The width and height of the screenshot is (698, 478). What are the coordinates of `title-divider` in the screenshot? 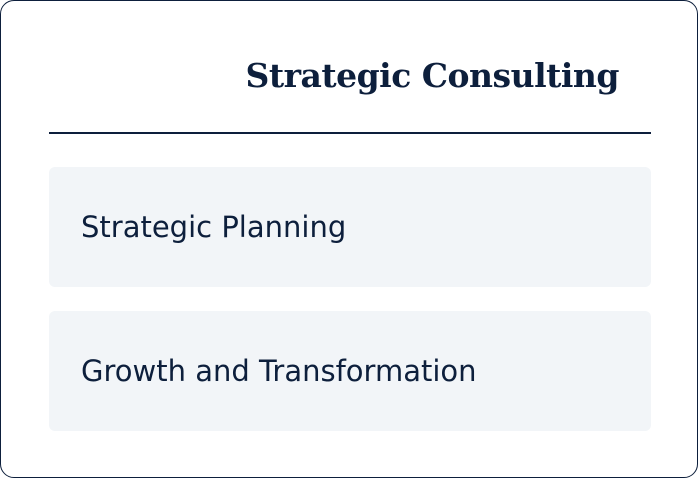 It's located at (350, 133).